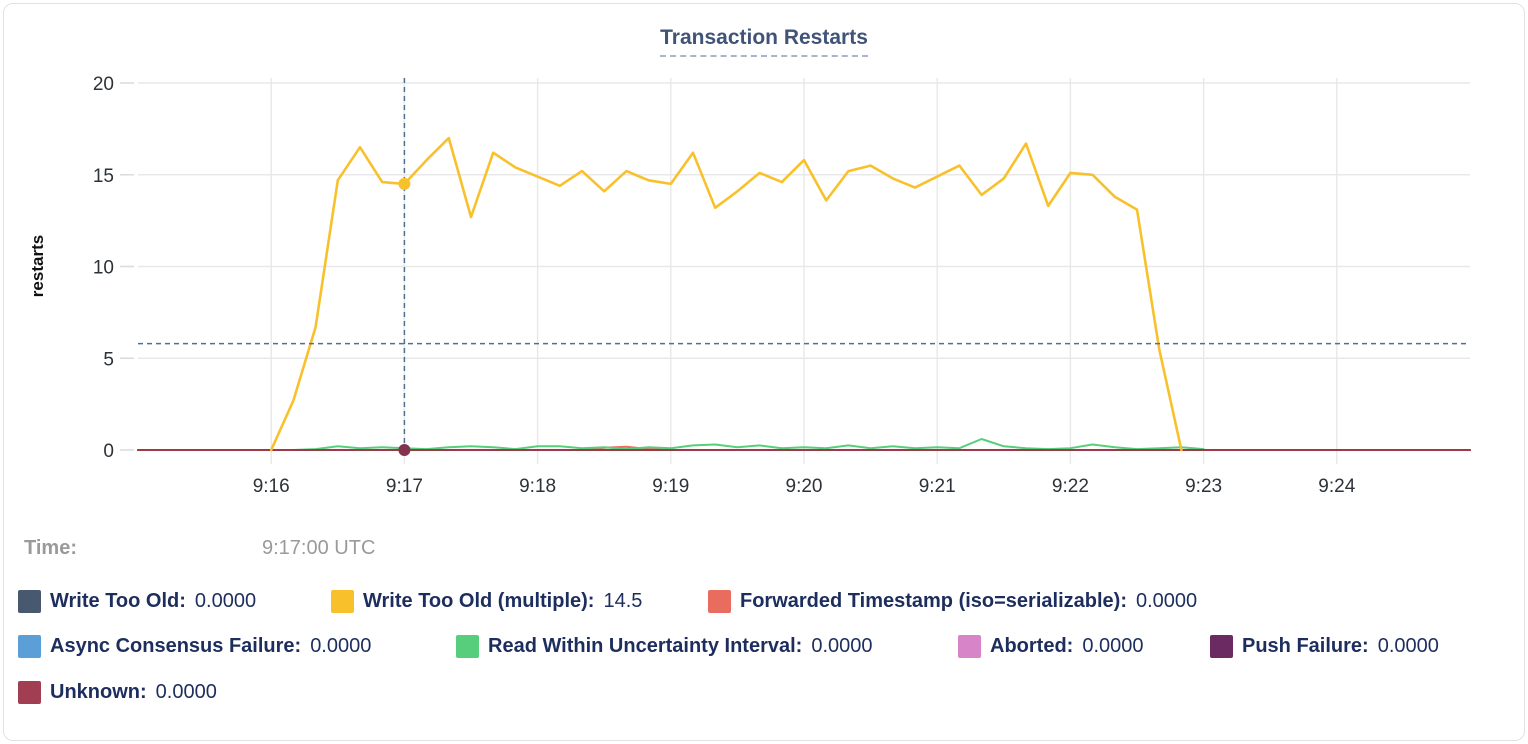 The height and width of the screenshot is (744, 1528). Describe the element at coordinates (404, 183) in the screenshot. I see `cursor-dot-write-too-old-multiple-` at that location.